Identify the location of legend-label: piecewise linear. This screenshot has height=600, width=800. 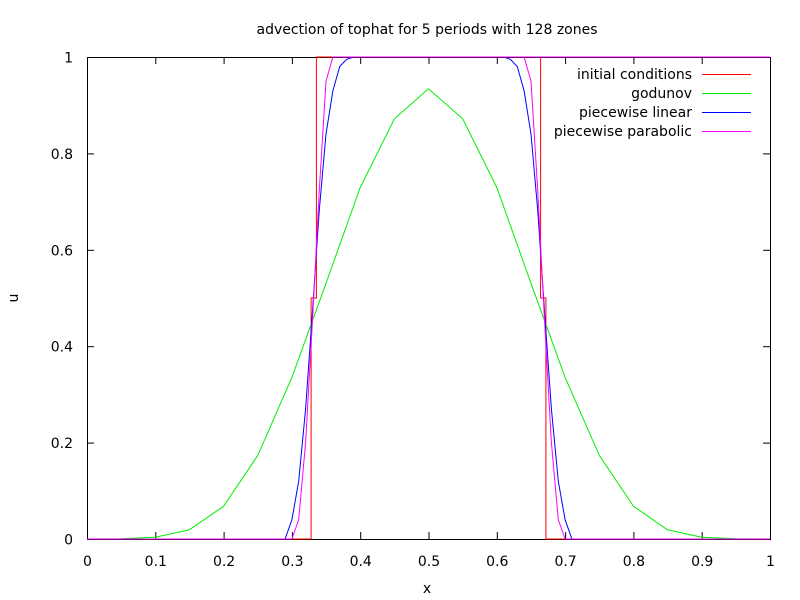
(635, 113).